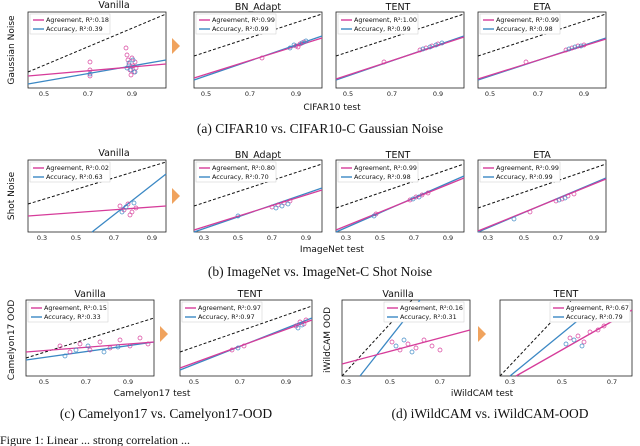 This screenshot has width=640, height=446. Describe the element at coordinates (250, 294) in the screenshot. I see `panel-title: TENT` at that location.